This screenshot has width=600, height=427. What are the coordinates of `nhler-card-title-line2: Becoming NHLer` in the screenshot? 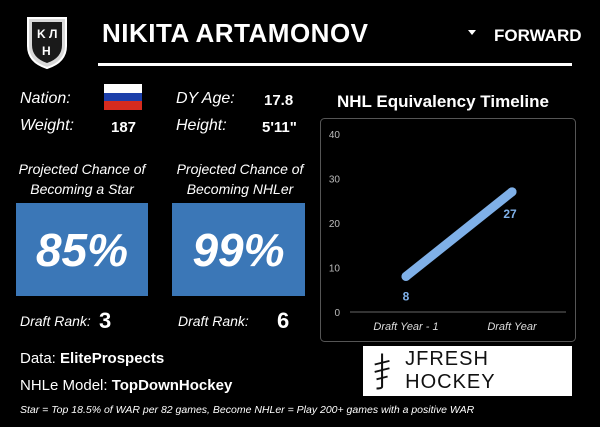 It's located at (240, 189).